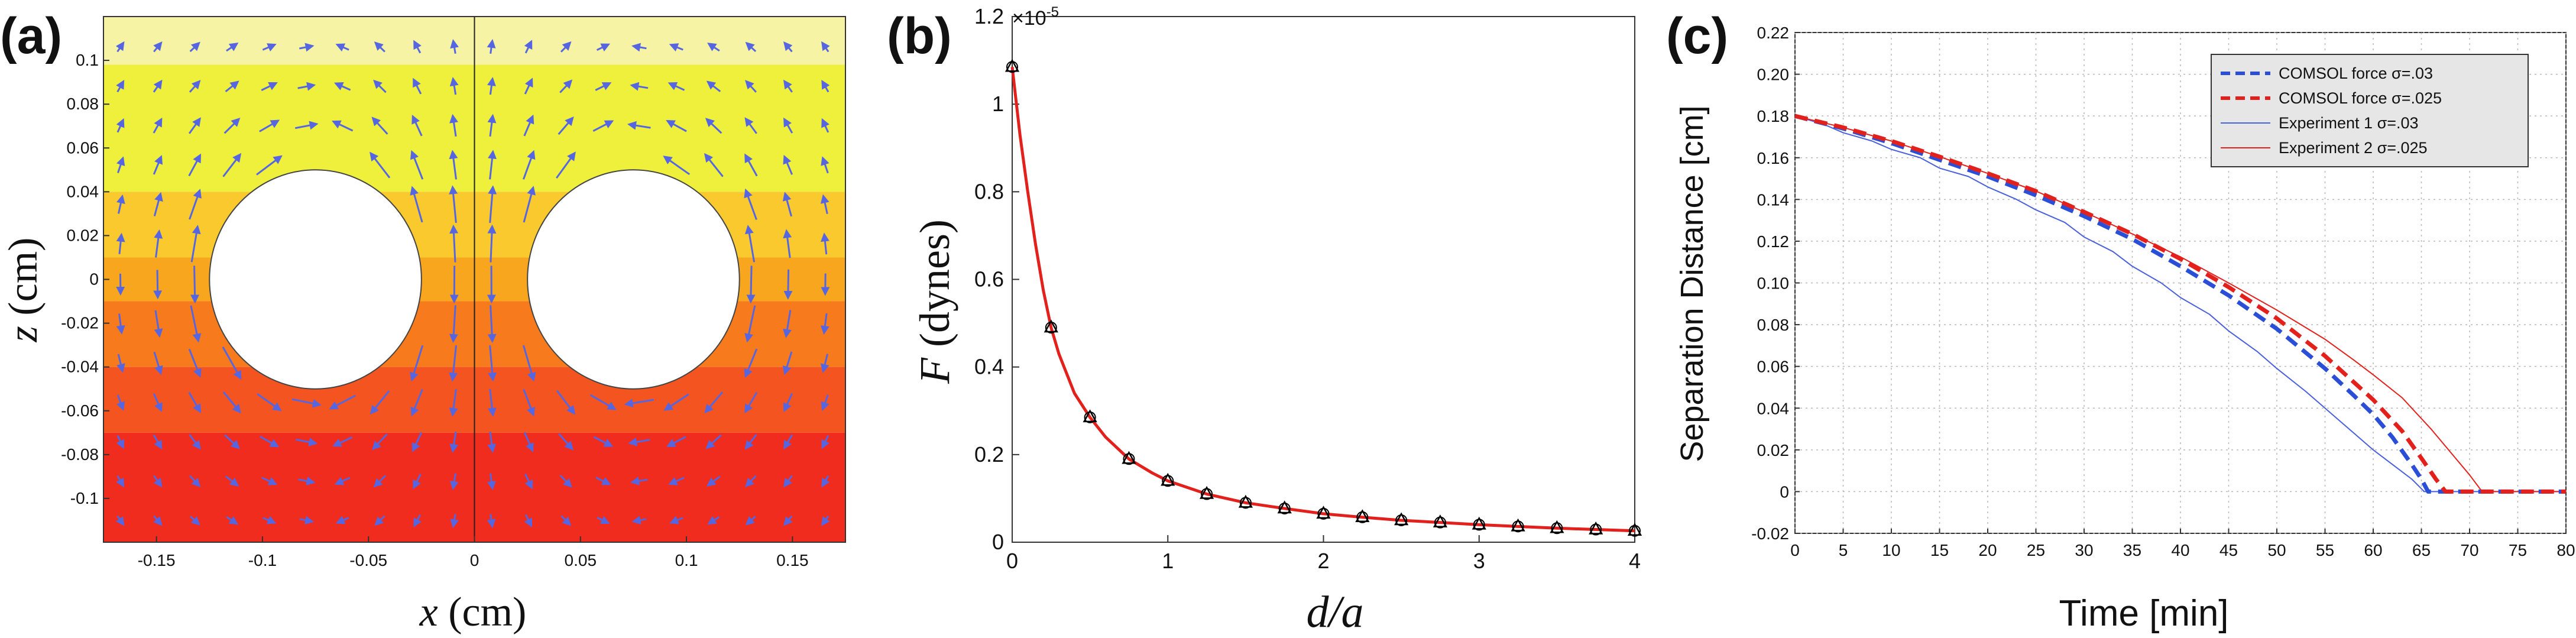  I want to click on a-x-tick-label: 0, so click(474, 560).